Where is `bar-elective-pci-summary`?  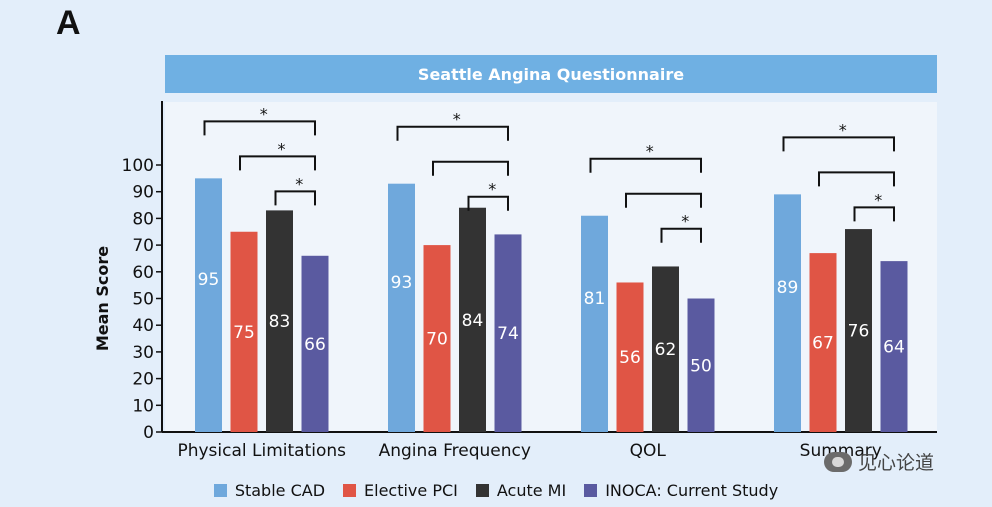 bar-elective-pci-summary is located at coordinates (823, 342).